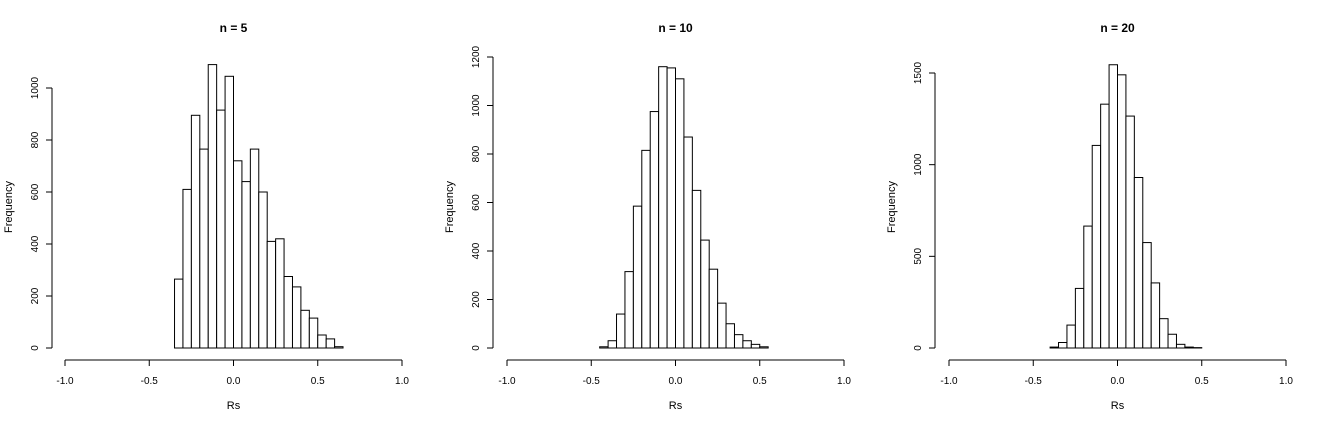 This screenshot has width=1327, height=430. Describe the element at coordinates (675, 28) in the screenshot. I see `chart-title: n = 10` at that location.